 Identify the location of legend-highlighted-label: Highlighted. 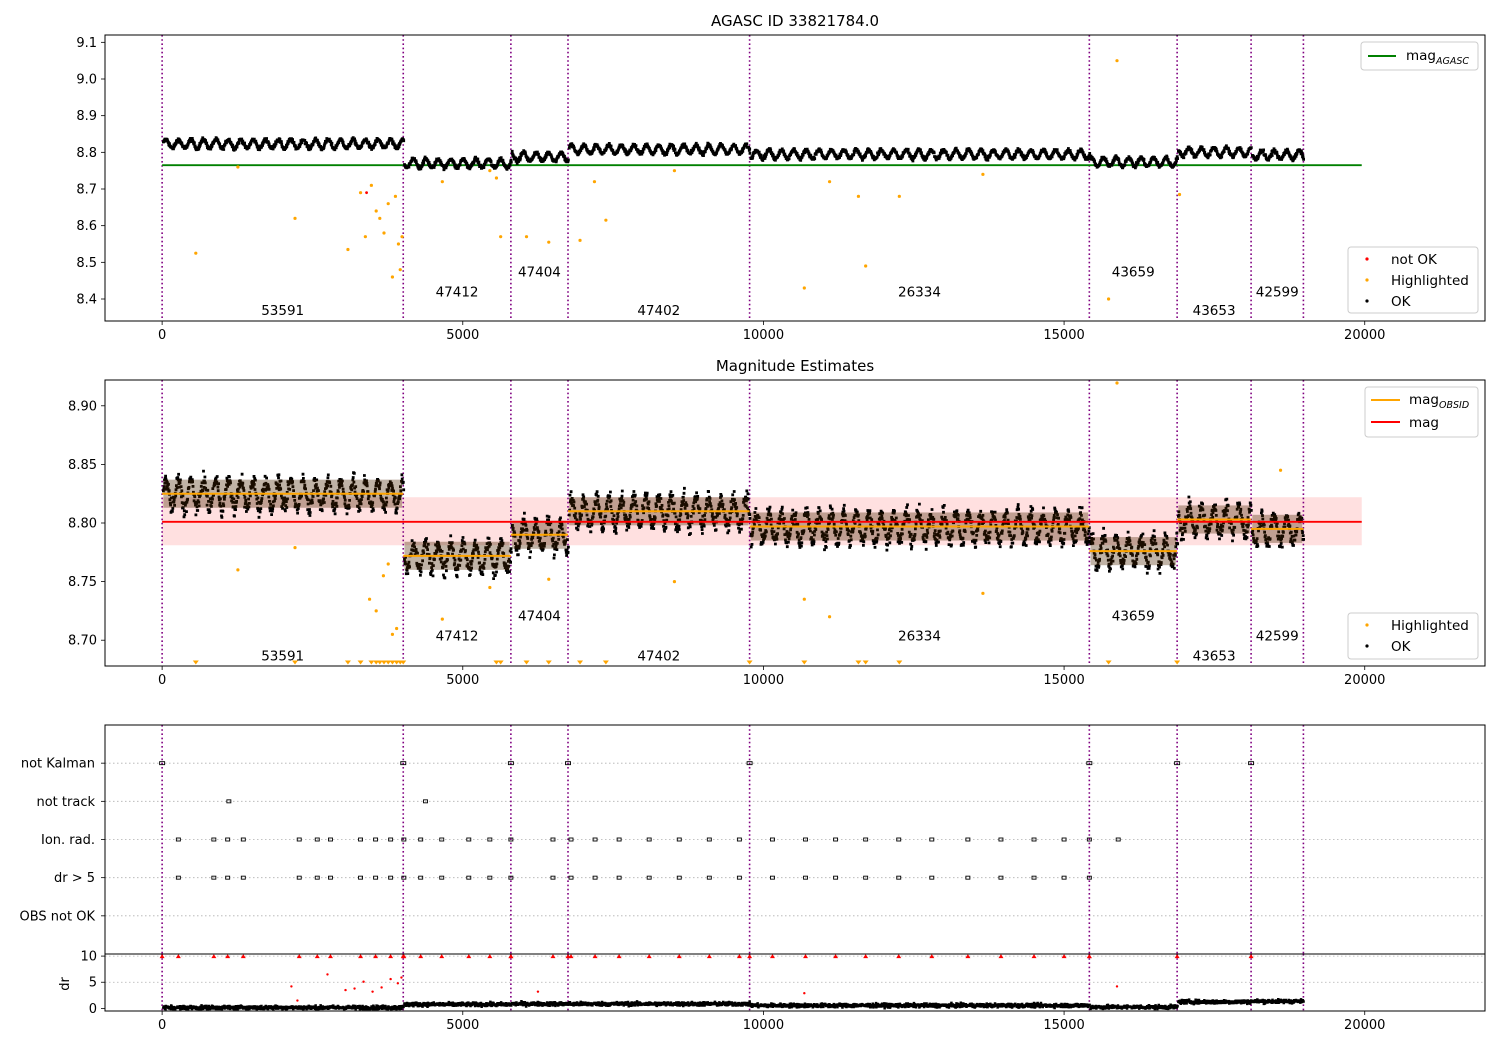
(1430, 626).